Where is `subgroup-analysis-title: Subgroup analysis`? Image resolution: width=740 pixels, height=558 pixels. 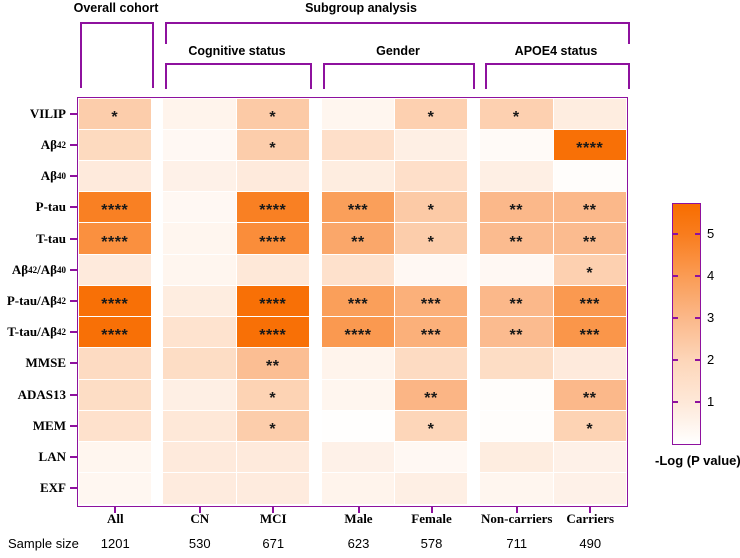
subgroup-analysis-title: Subgroup analysis is located at coordinates (361, 8).